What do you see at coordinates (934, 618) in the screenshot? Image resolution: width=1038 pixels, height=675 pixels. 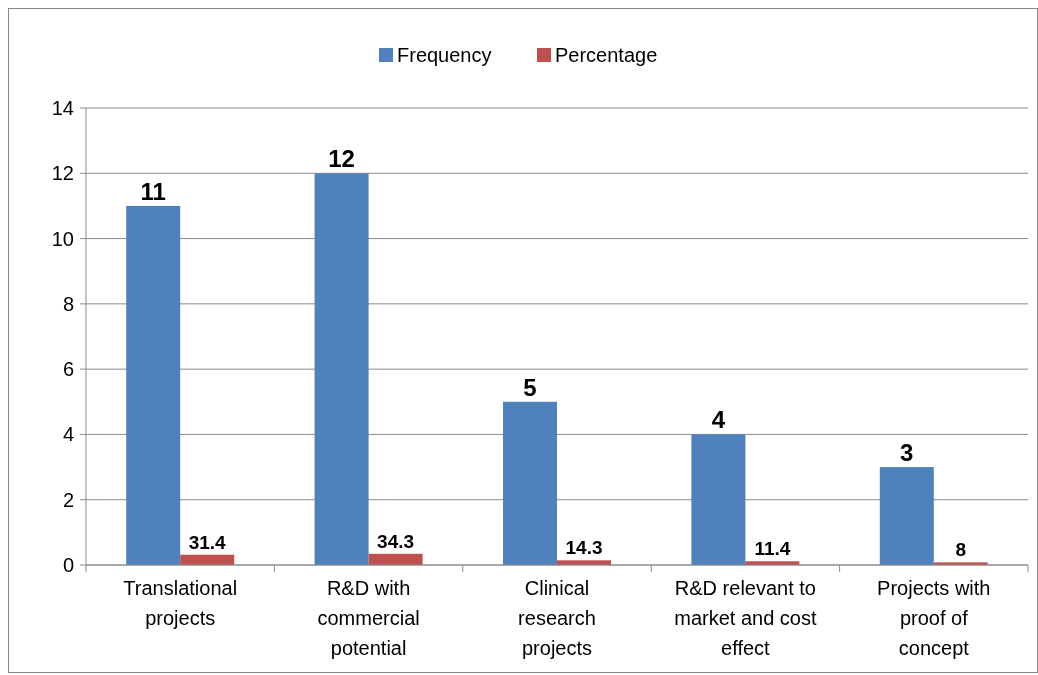 I see `x-tick-label: Projects with proof of concept` at bounding box center [934, 618].